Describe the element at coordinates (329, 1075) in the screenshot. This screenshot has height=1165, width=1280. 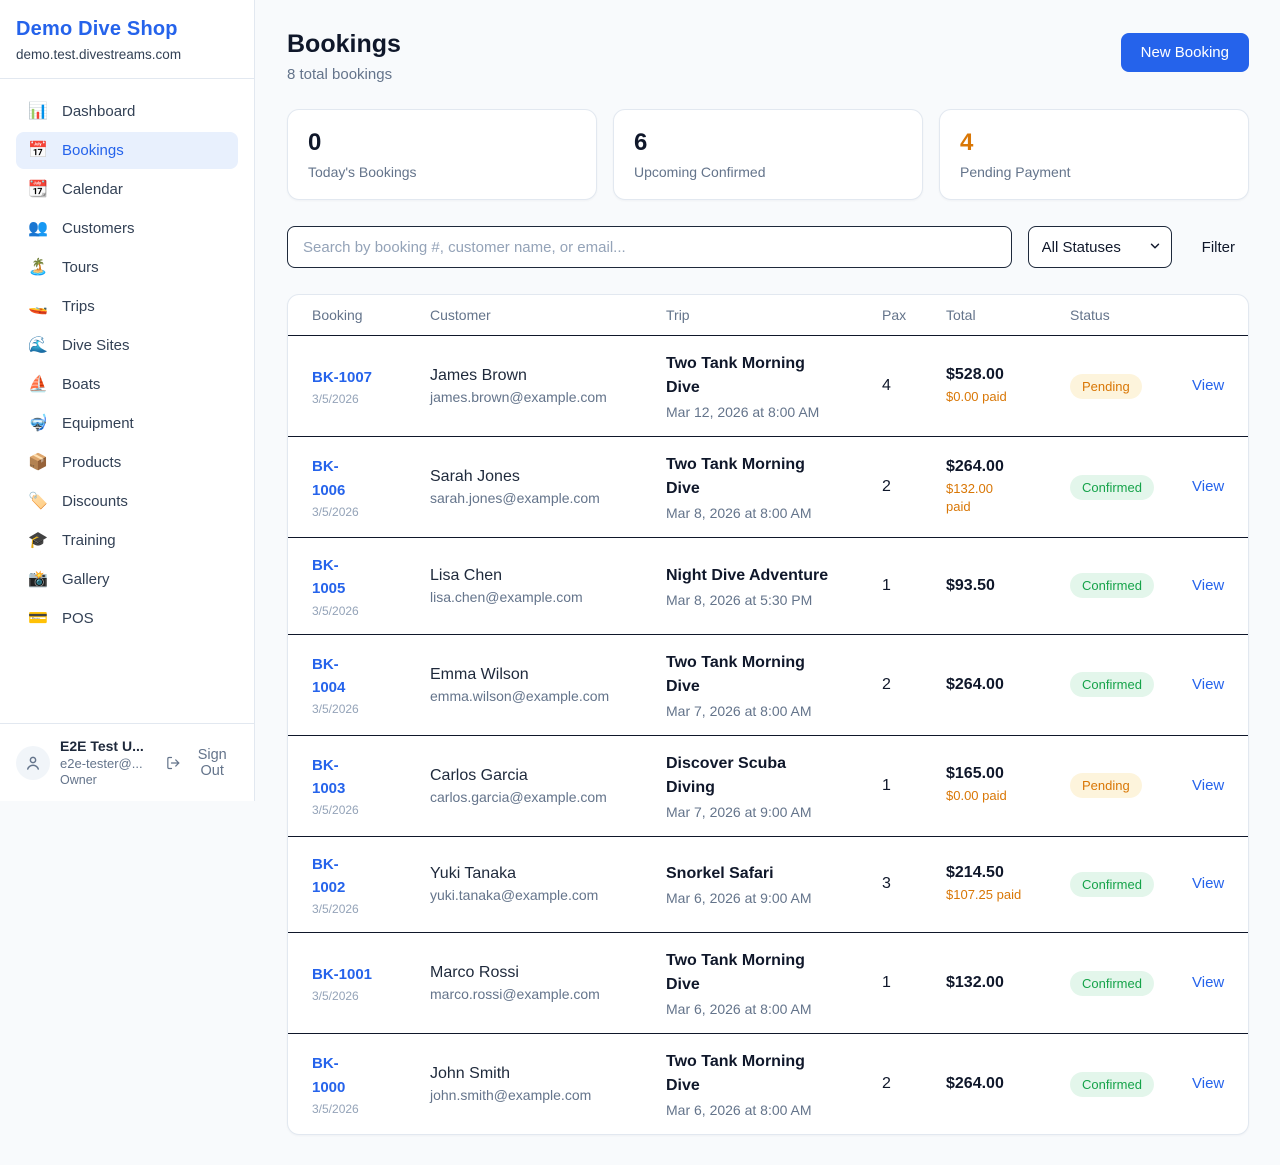
I see `booking-id-link: BK- 1000` at that location.